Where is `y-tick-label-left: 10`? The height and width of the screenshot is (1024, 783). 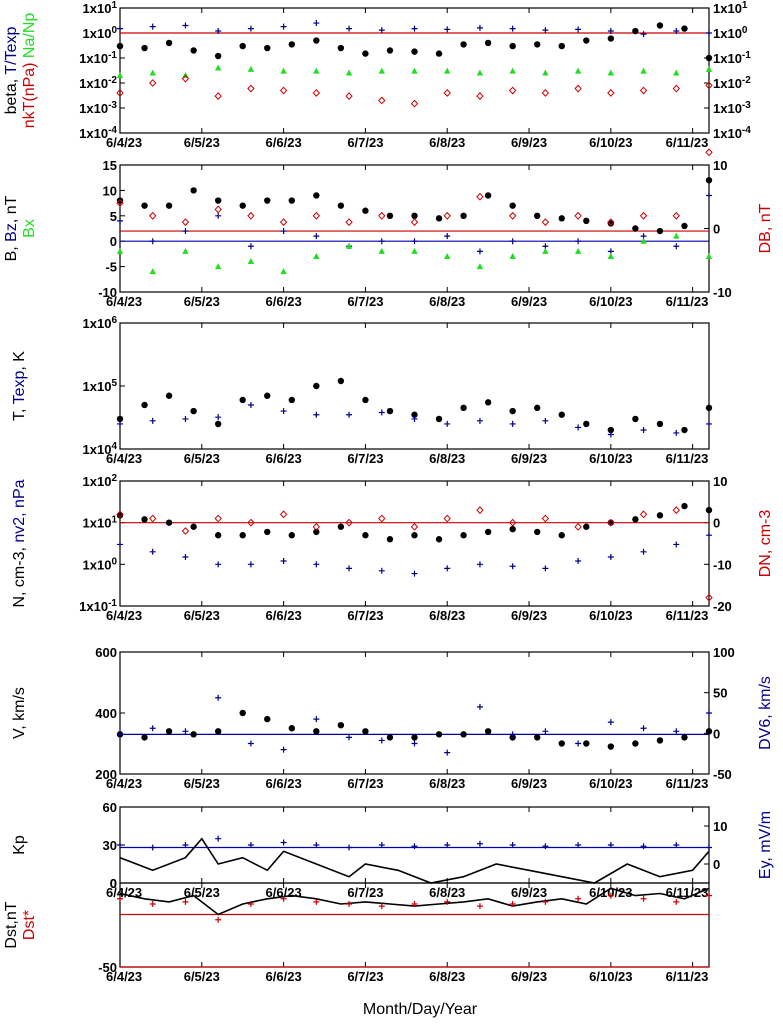 y-tick-label-left: 10 is located at coordinates (110, 190).